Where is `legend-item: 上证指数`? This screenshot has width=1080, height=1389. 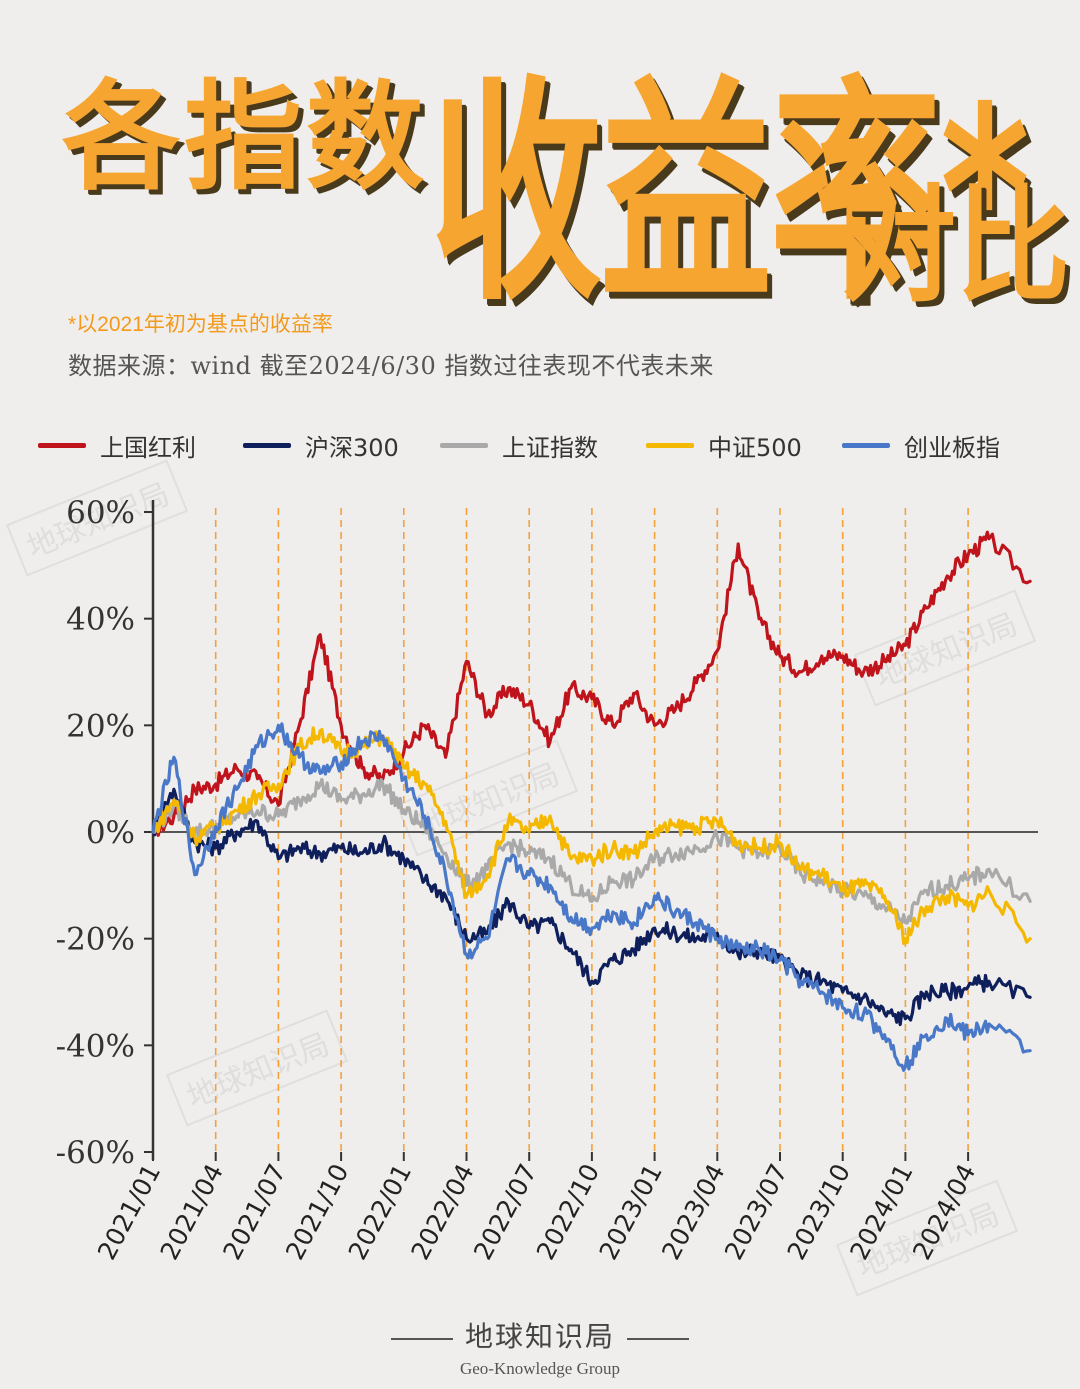 legend-item: 上证指数 is located at coordinates (519, 445).